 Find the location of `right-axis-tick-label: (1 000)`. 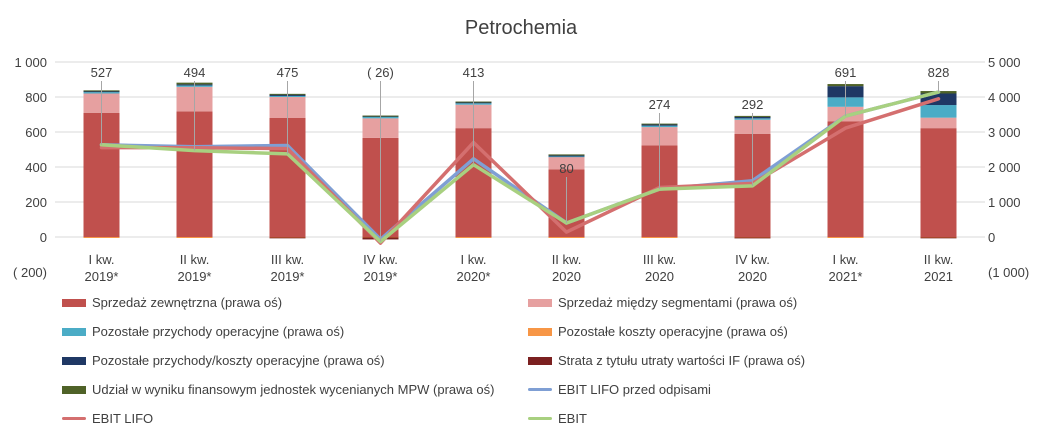

right-axis-tick-label: (1 000) is located at coordinates (1008, 272).